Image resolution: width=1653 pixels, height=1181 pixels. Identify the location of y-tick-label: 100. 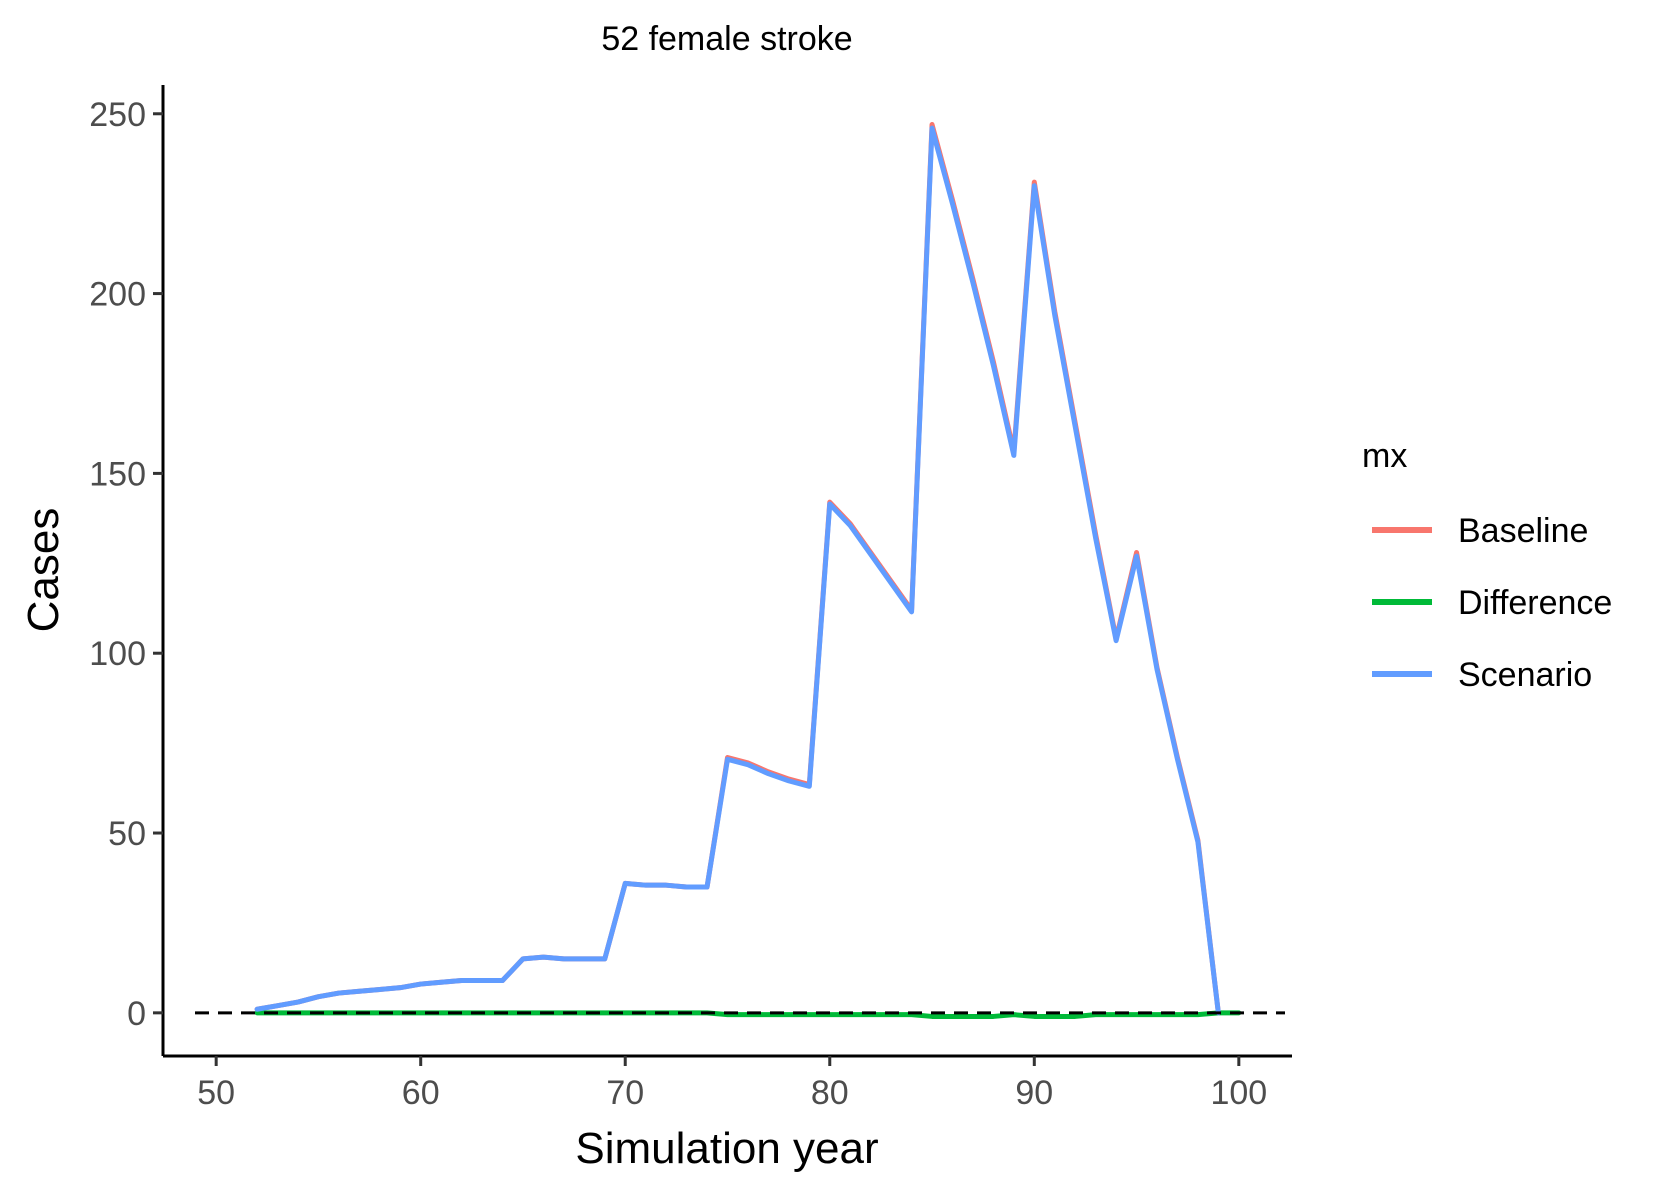
(117, 654).